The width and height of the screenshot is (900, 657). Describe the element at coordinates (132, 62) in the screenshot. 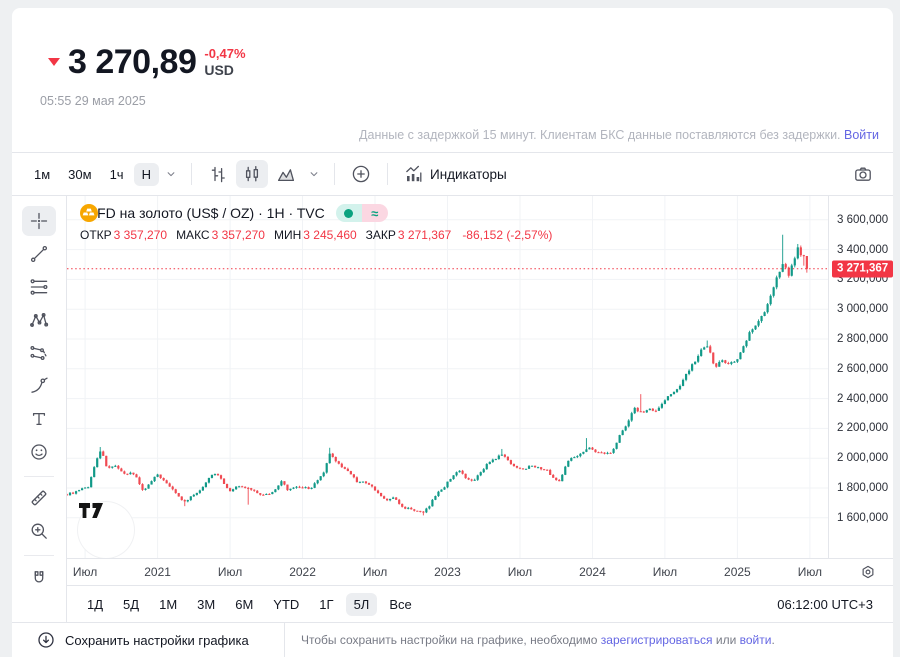

I see `current-price: 3 270,89` at that location.